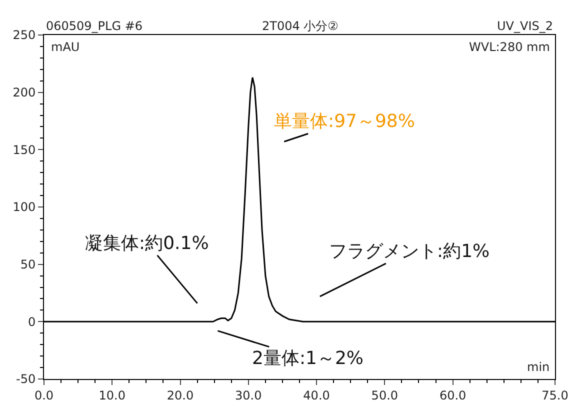 This screenshot has width=580, height=414. Describe the element at coordinates (308, 358) in the screenshot. I see `annotation: 2量体:1～2%` at that location.